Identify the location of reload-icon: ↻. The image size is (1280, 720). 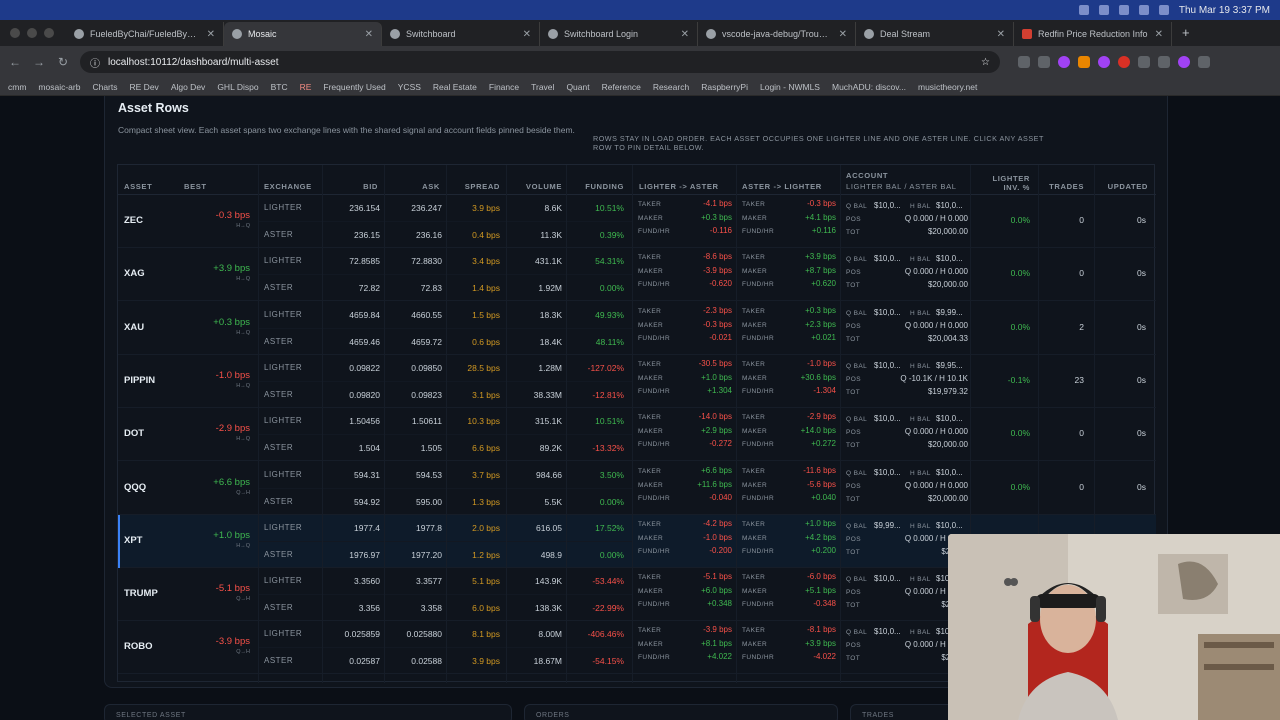
(63, 62).